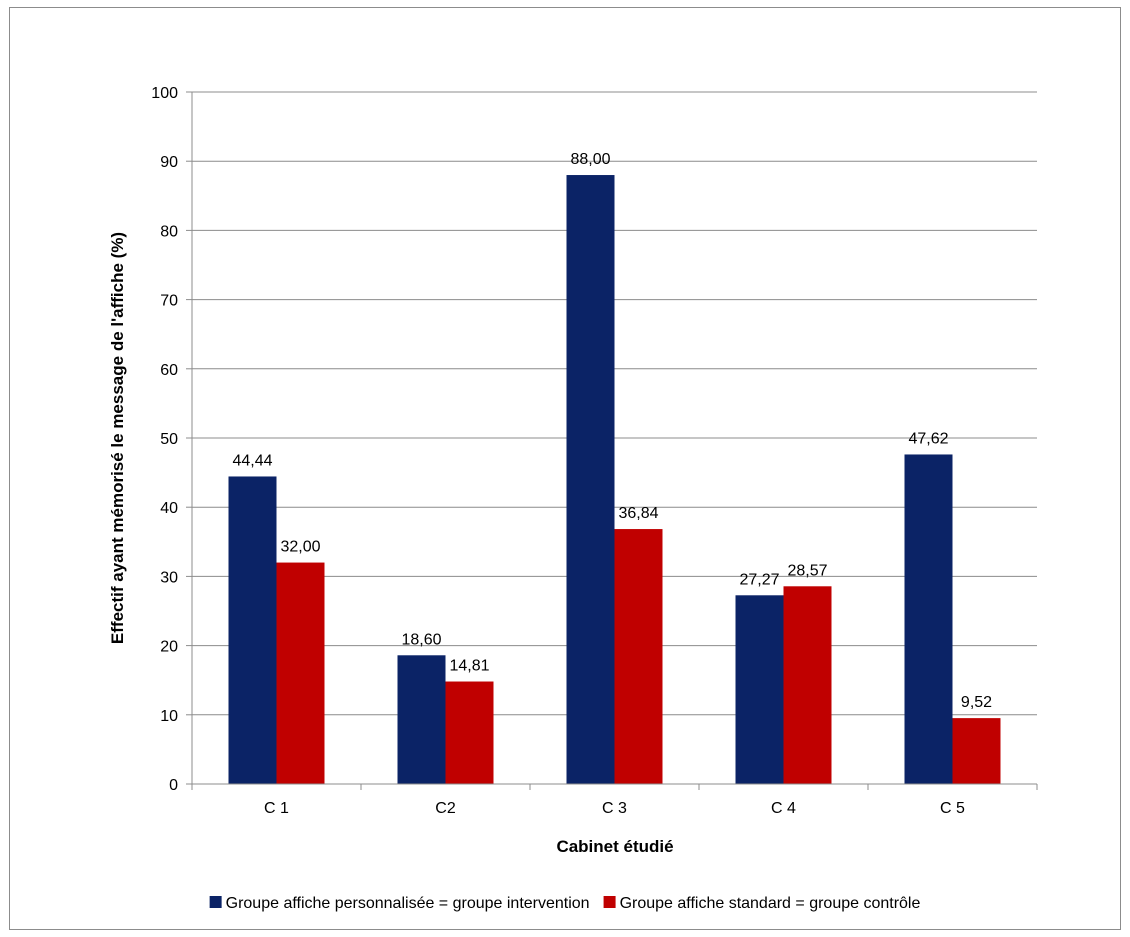 The width and height of the screenshot is (1130, 937). I want to click on x-tick-label: C 5, so click(952, 808).